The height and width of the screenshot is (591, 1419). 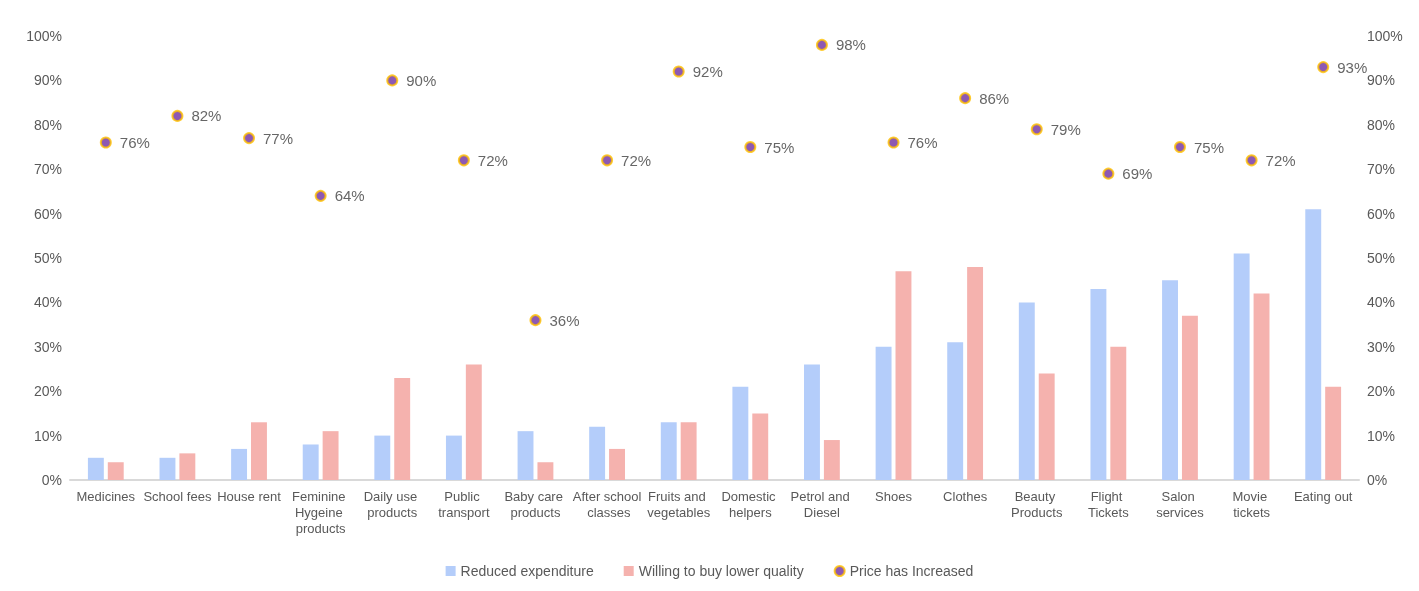 I want to click on x-tick-label: Daily use products, so click(x=392, y=504).